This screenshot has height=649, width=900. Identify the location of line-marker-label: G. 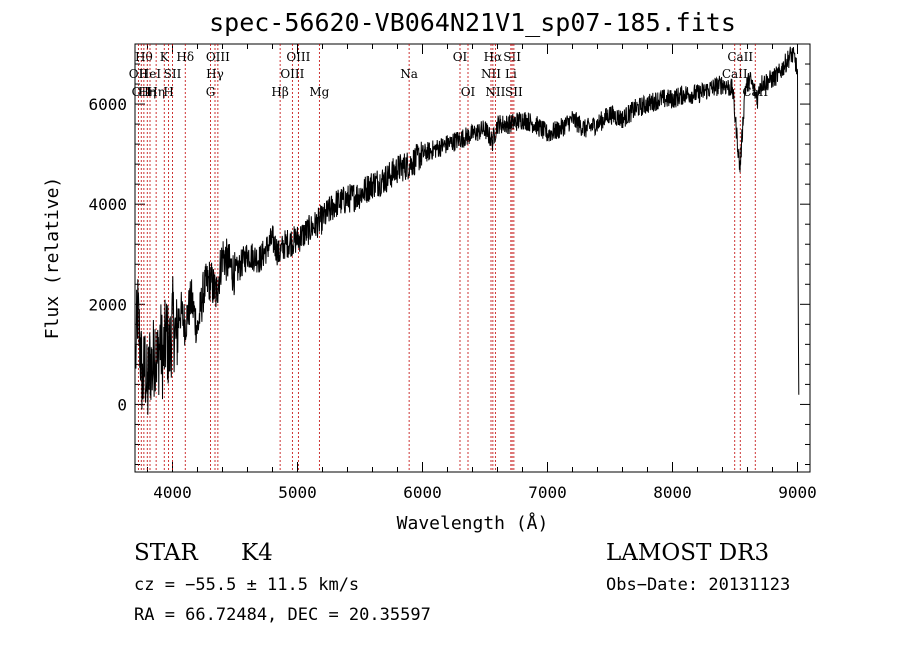
(211, 92).